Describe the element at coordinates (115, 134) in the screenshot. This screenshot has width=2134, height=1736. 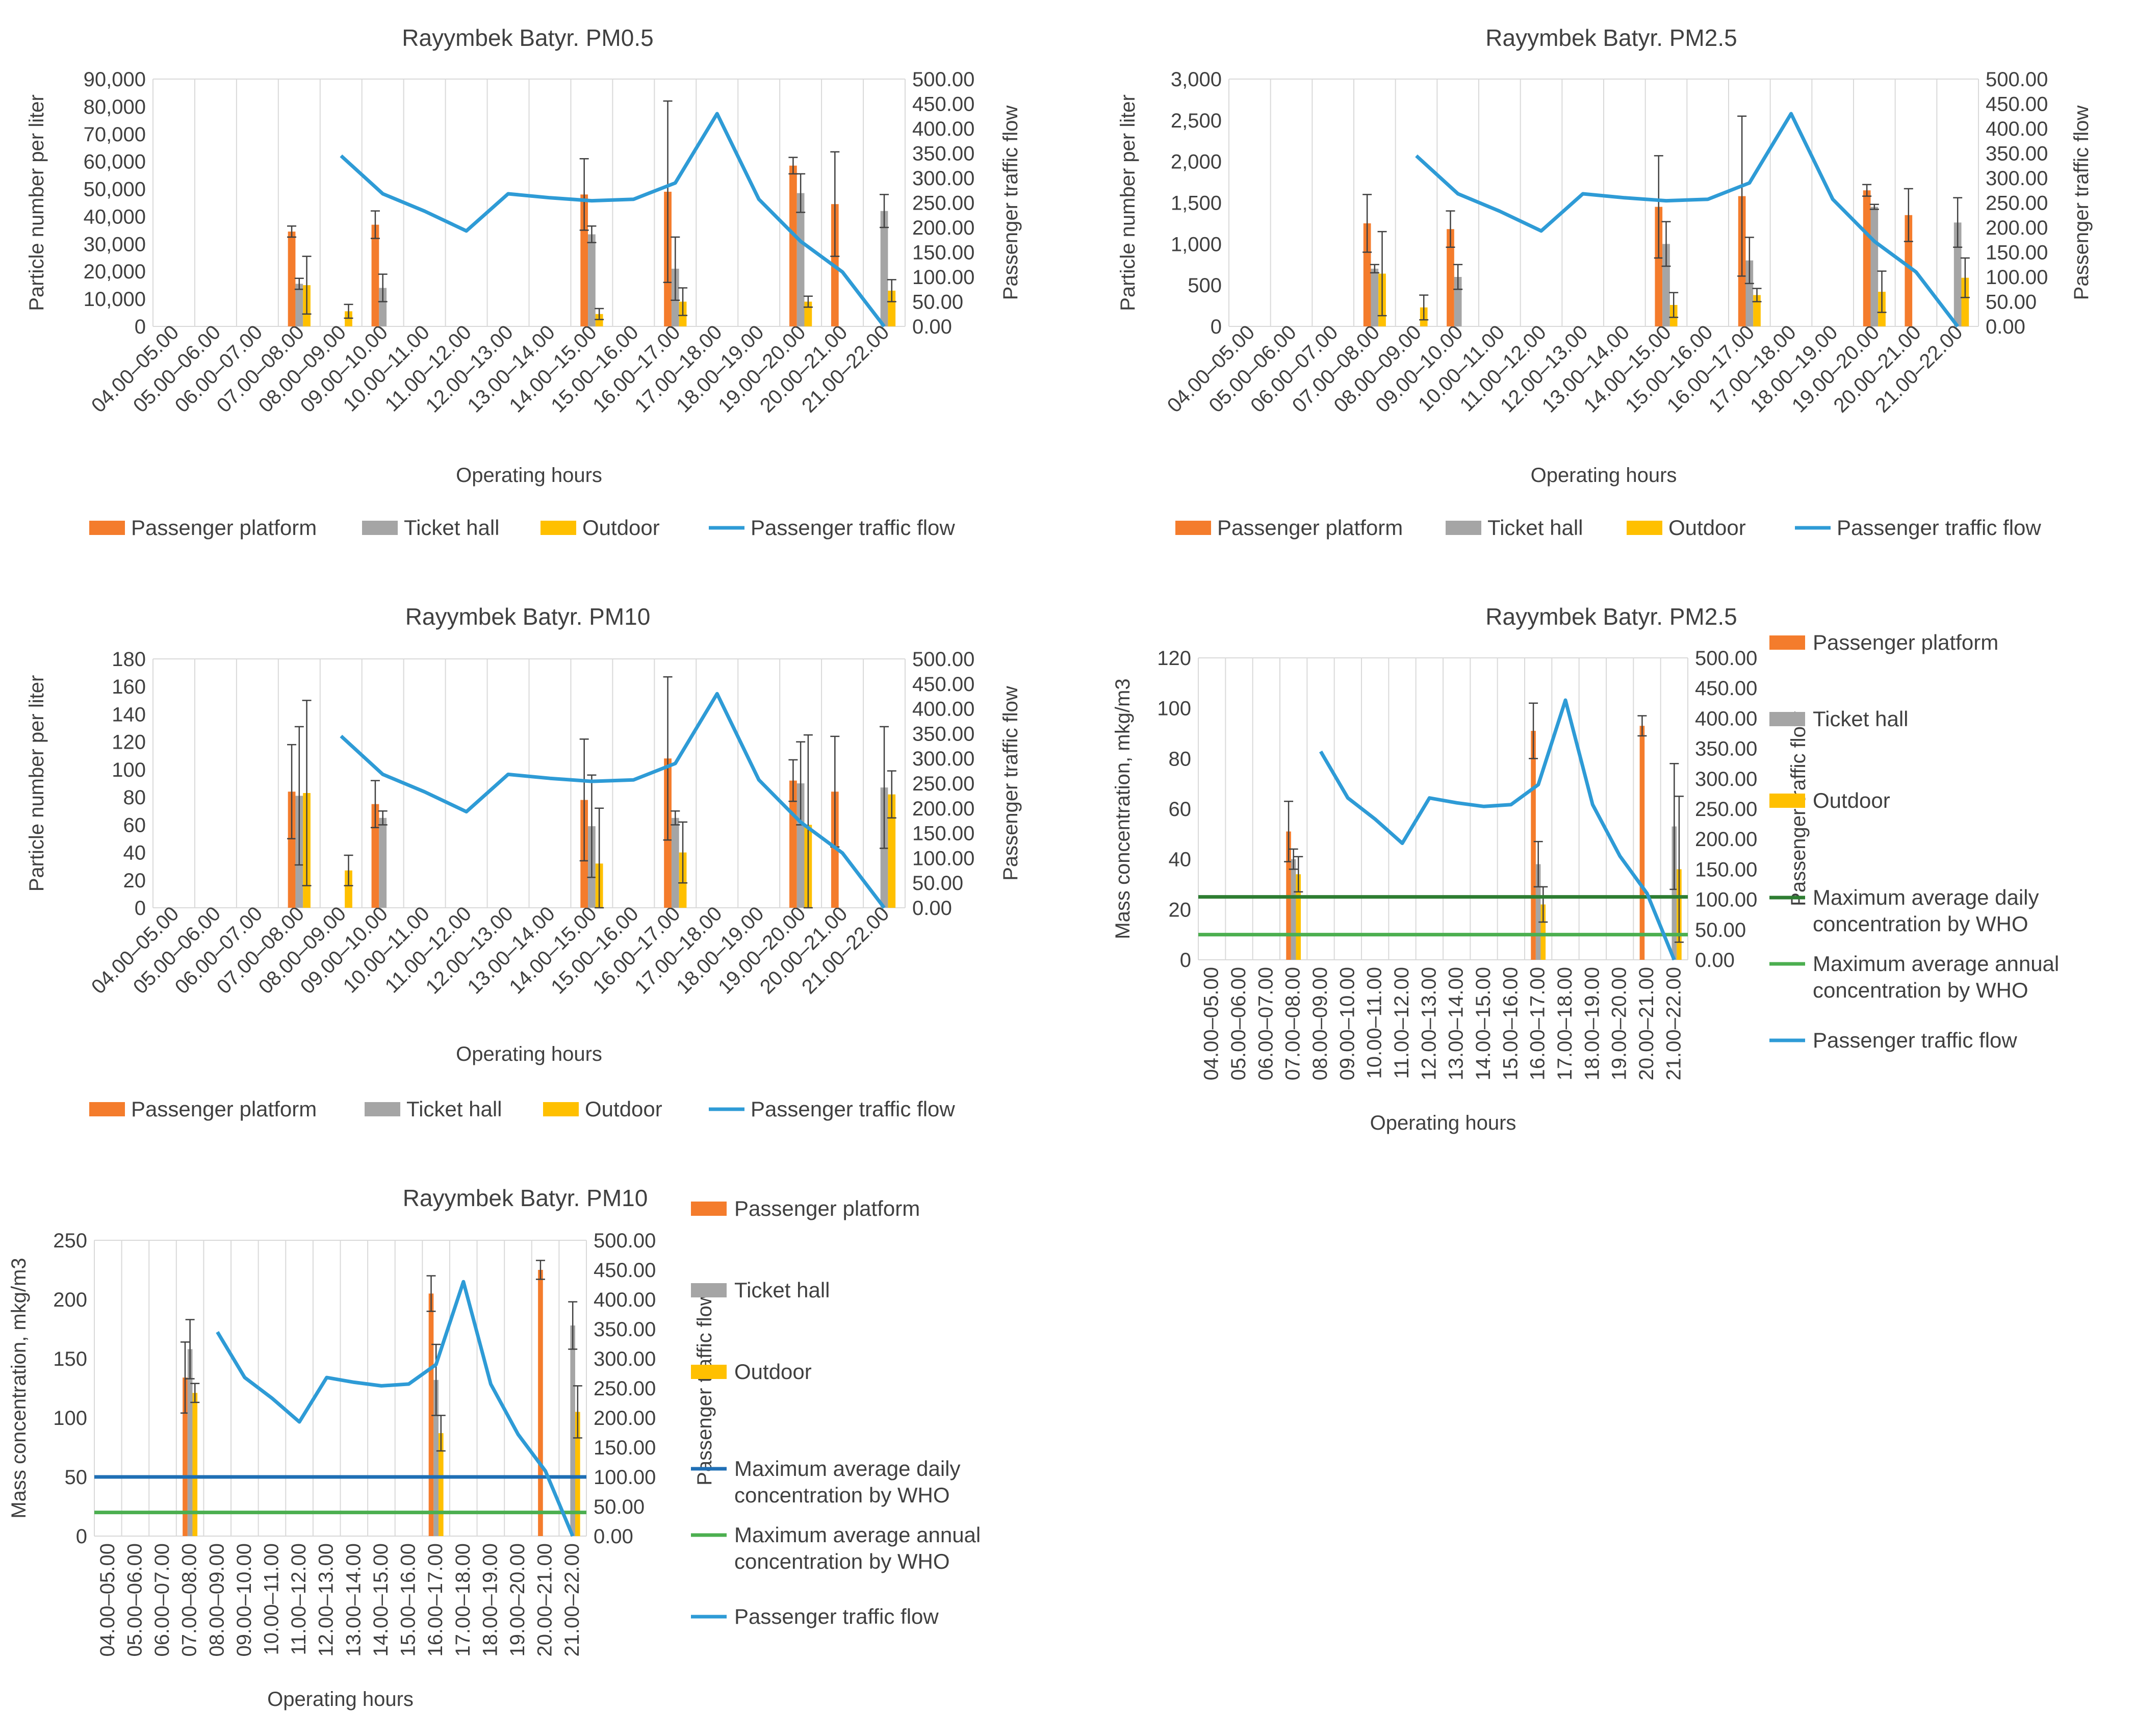
I see `y-tick-label: 70,000` at that location.